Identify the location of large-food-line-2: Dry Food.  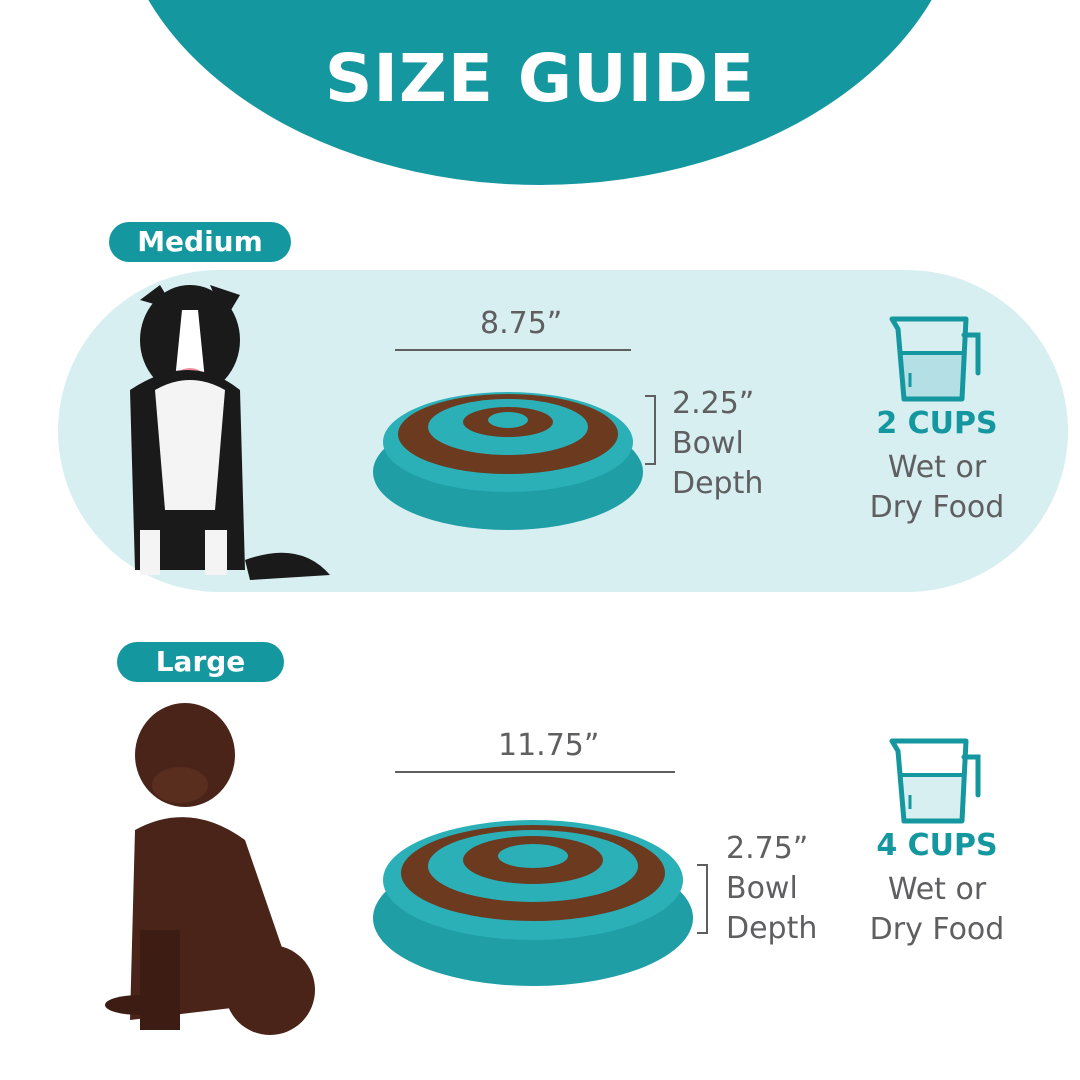
(937, 929).